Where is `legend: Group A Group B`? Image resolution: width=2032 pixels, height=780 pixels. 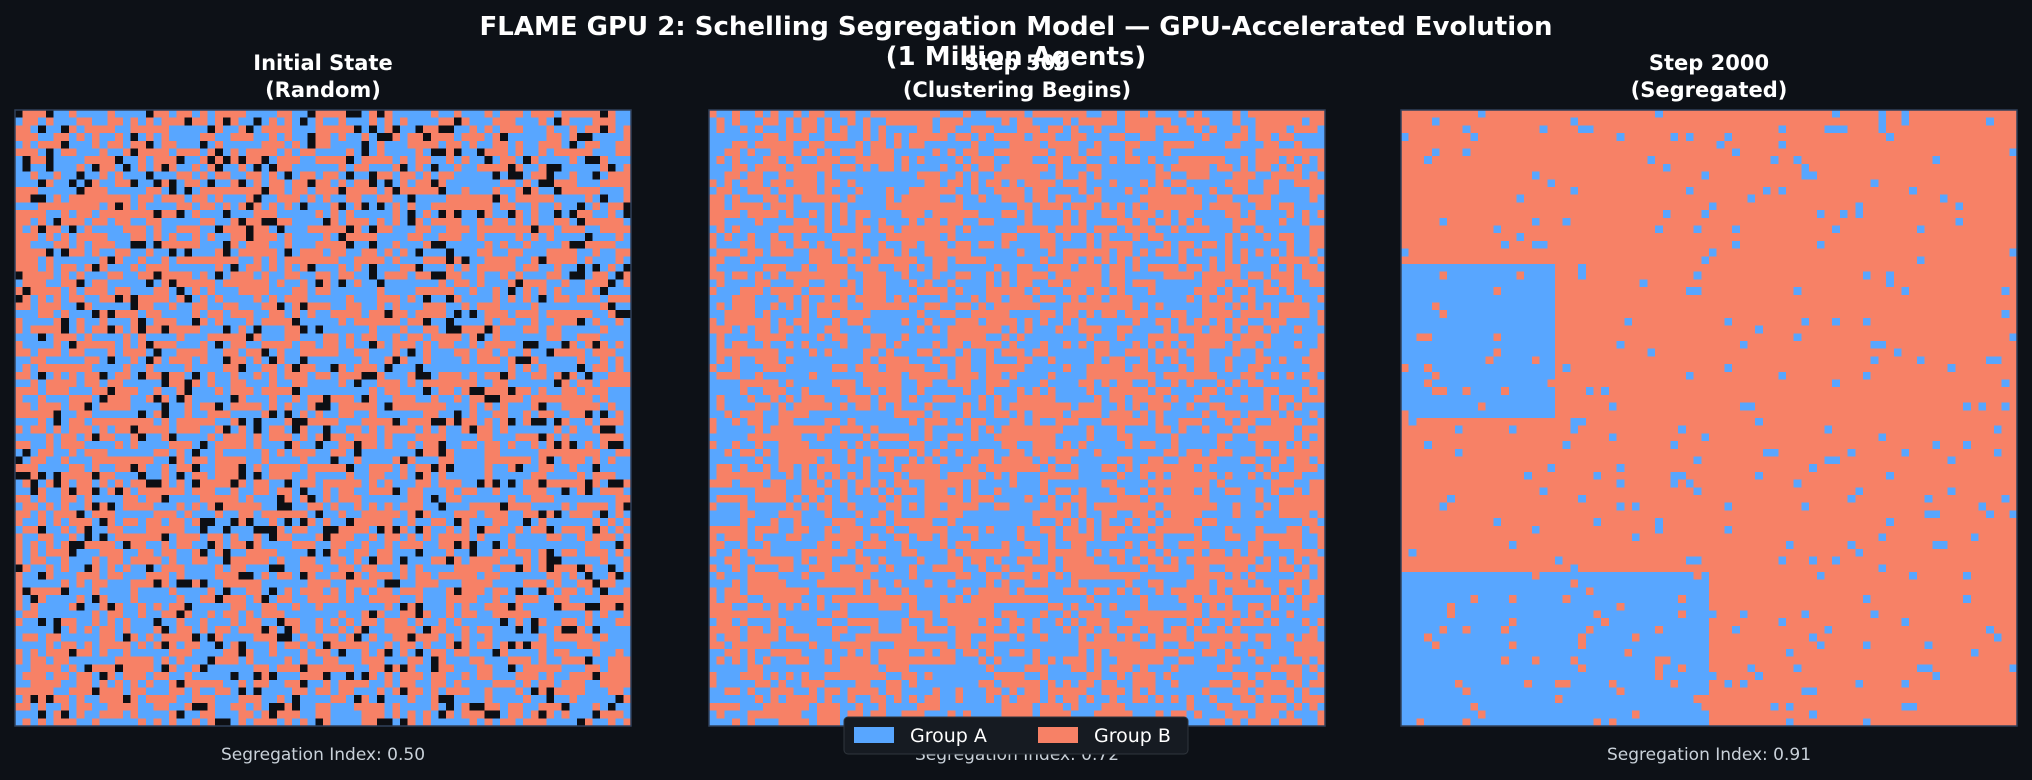
legend: Group A Group B is located at coordinates (1016, 735).